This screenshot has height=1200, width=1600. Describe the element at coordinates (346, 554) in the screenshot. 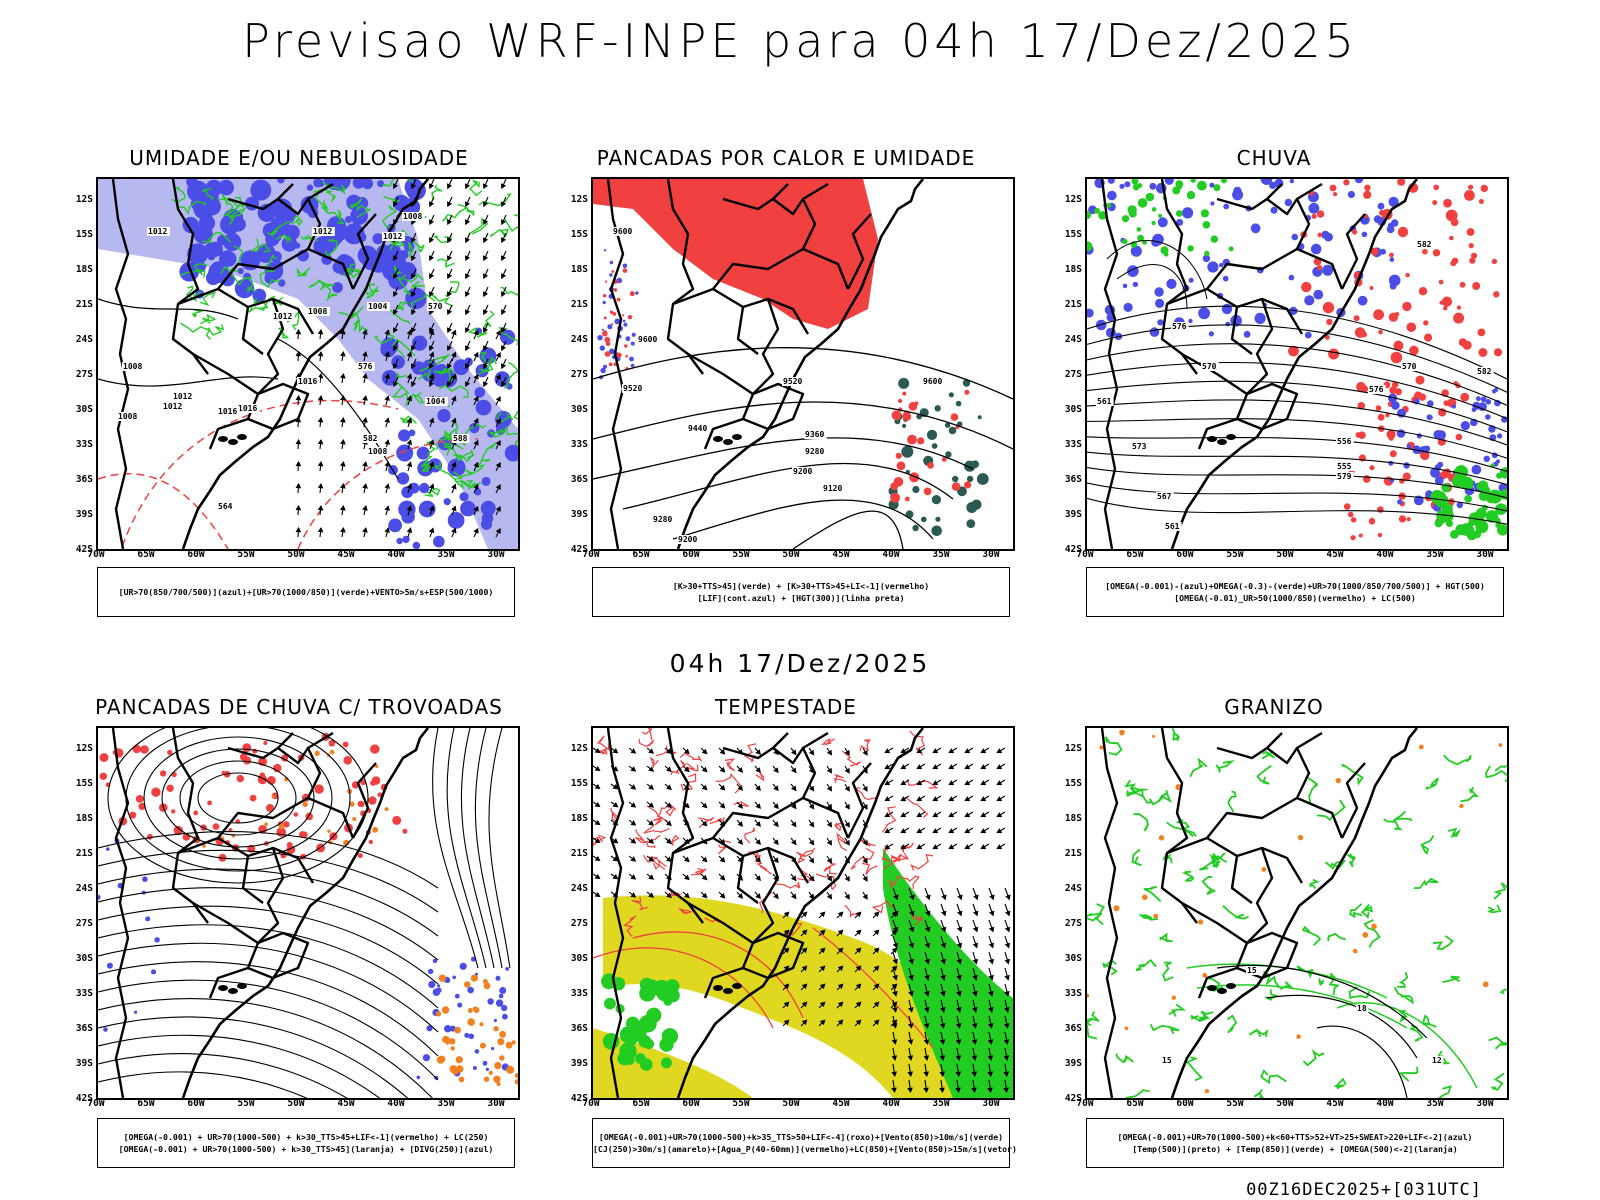

I see `lon-label: 45W` at that location.